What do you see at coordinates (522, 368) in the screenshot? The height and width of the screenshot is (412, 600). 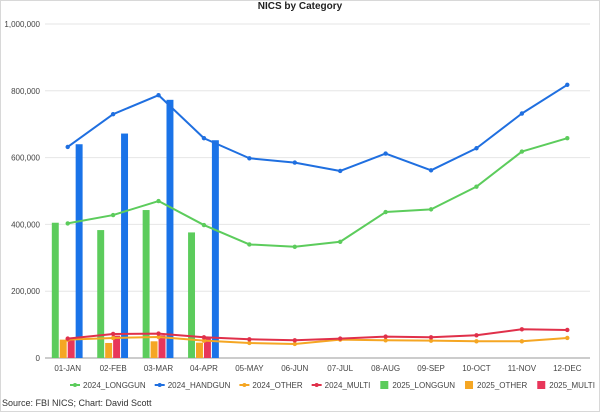 I see `x-tick-label: 11-NOV` at bounding box center [522, 368].